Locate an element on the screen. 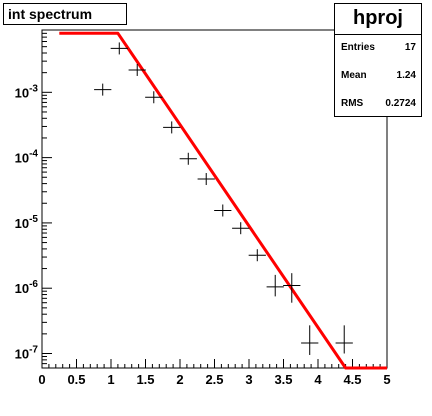  y-tick-label: 10⁻⁵ is located at coordinates (27, 222).